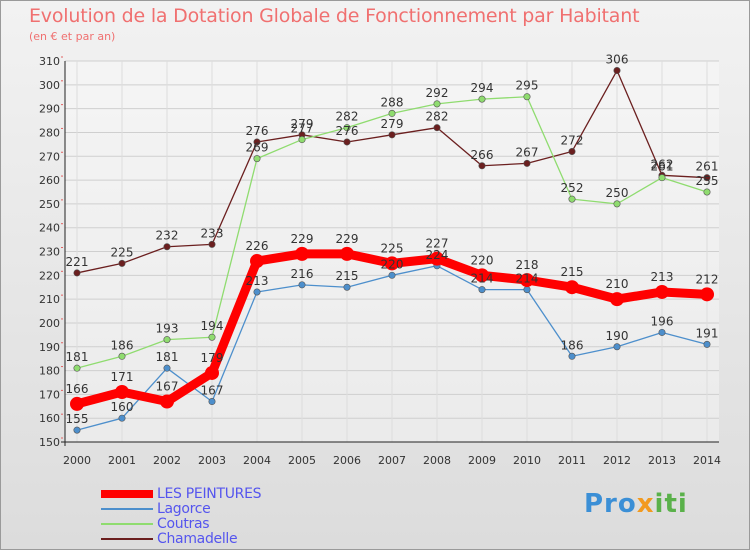  I want to click on data-label-chamadelle-2002: 232, so click(167, 236).